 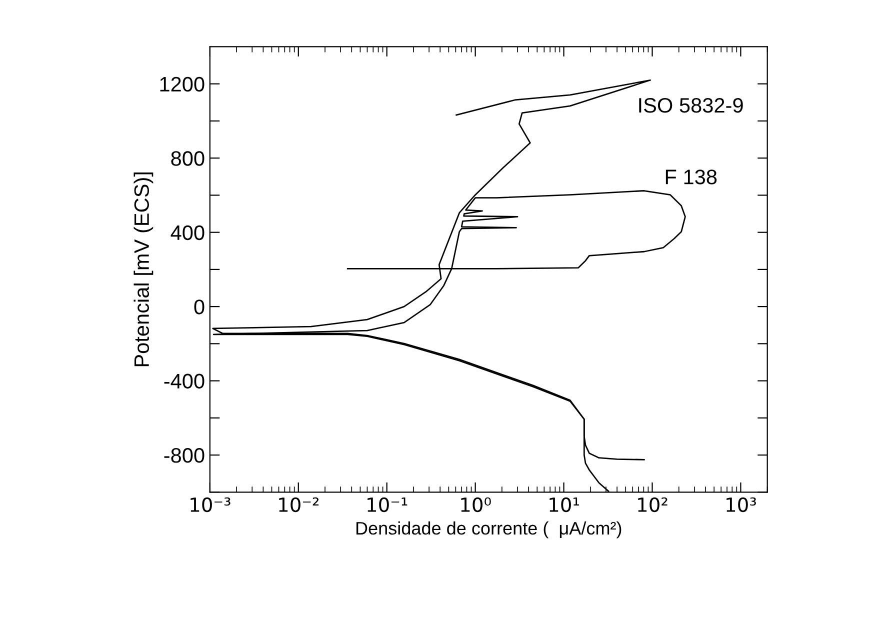 I want to click on x-tick-label: 10⁻², so click(x=299, y=504).